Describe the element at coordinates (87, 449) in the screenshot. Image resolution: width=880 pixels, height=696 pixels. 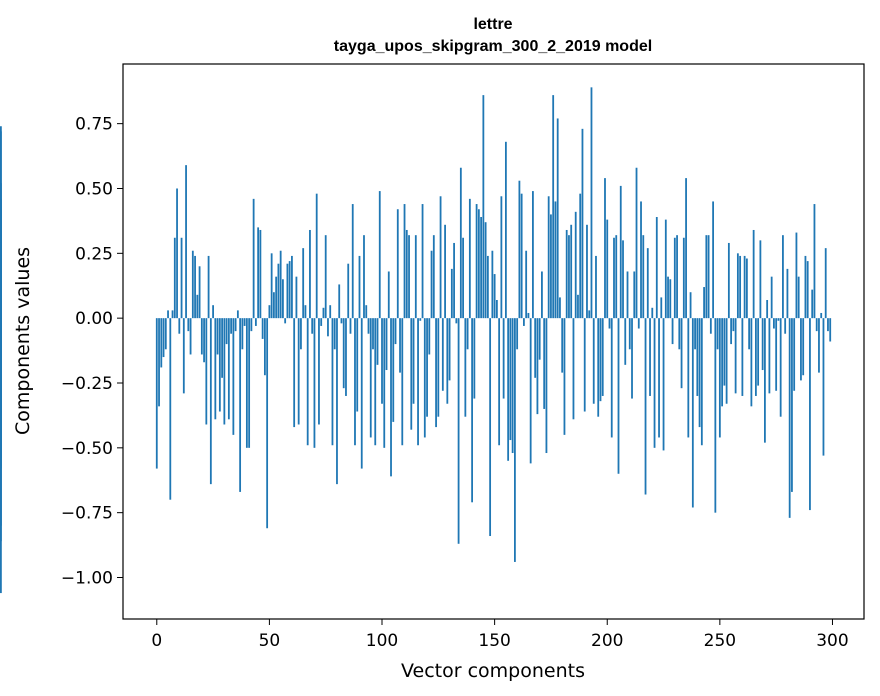
I see `y-tick-label: −0.50` at that location.